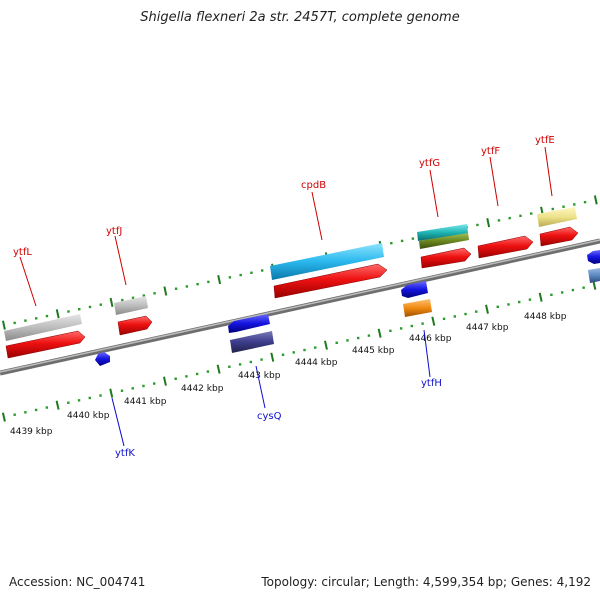 The height and width of the screenshot is (600, 600). I want to click on kbp-label-4444: 4444 kbp, so click(316, 363).